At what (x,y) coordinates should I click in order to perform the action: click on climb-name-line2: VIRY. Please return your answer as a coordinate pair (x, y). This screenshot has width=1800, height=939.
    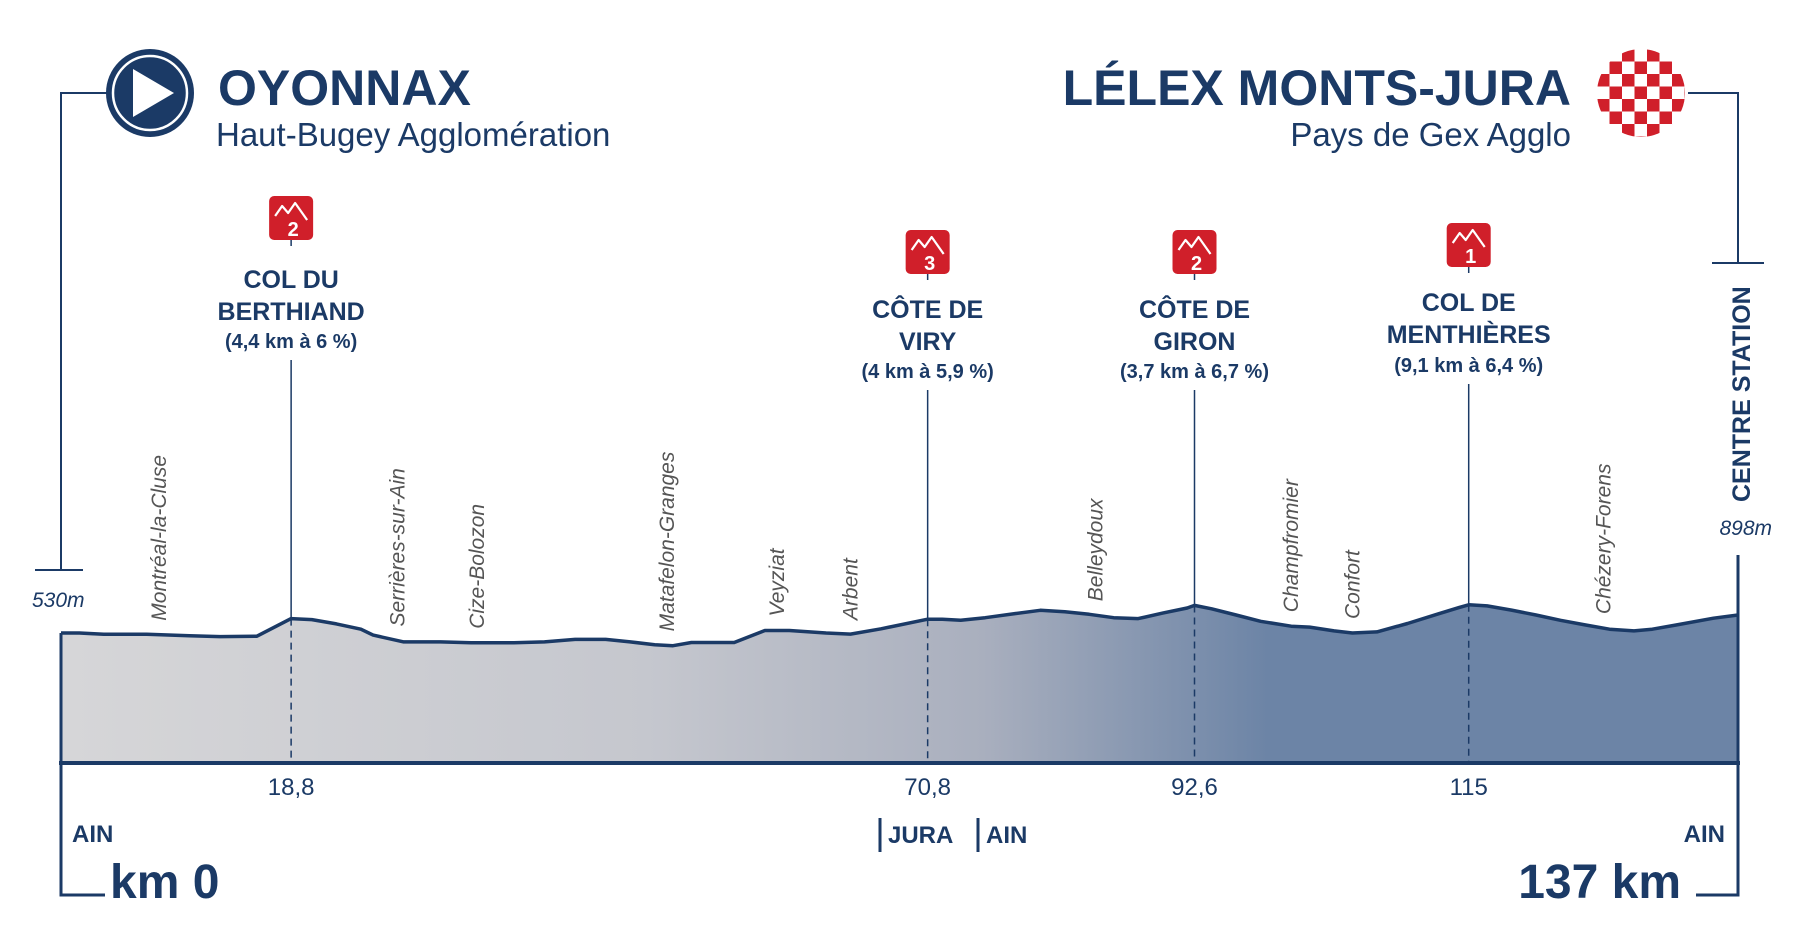
    Looking at the image, I should click on (928, 342).